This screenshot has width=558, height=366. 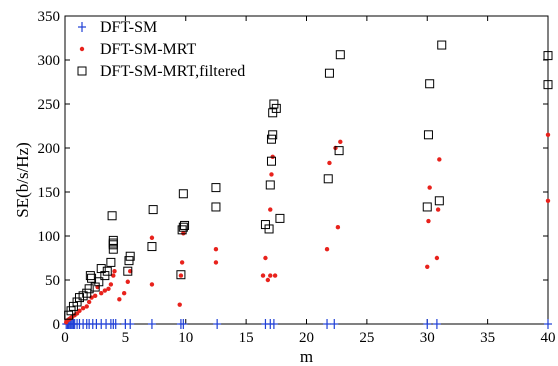 I want to click on y-tick-label: 200, so click(x=49, y=149).